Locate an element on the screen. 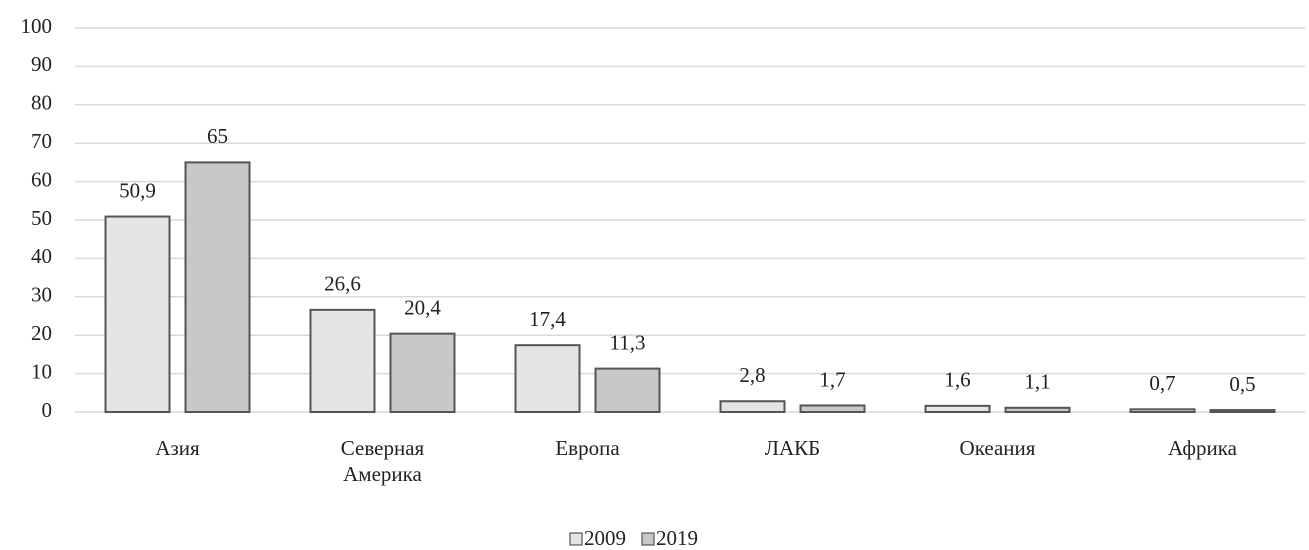 The image size is (1309, 550). y-tick-label: 20 is located at coordinates (41, 333).